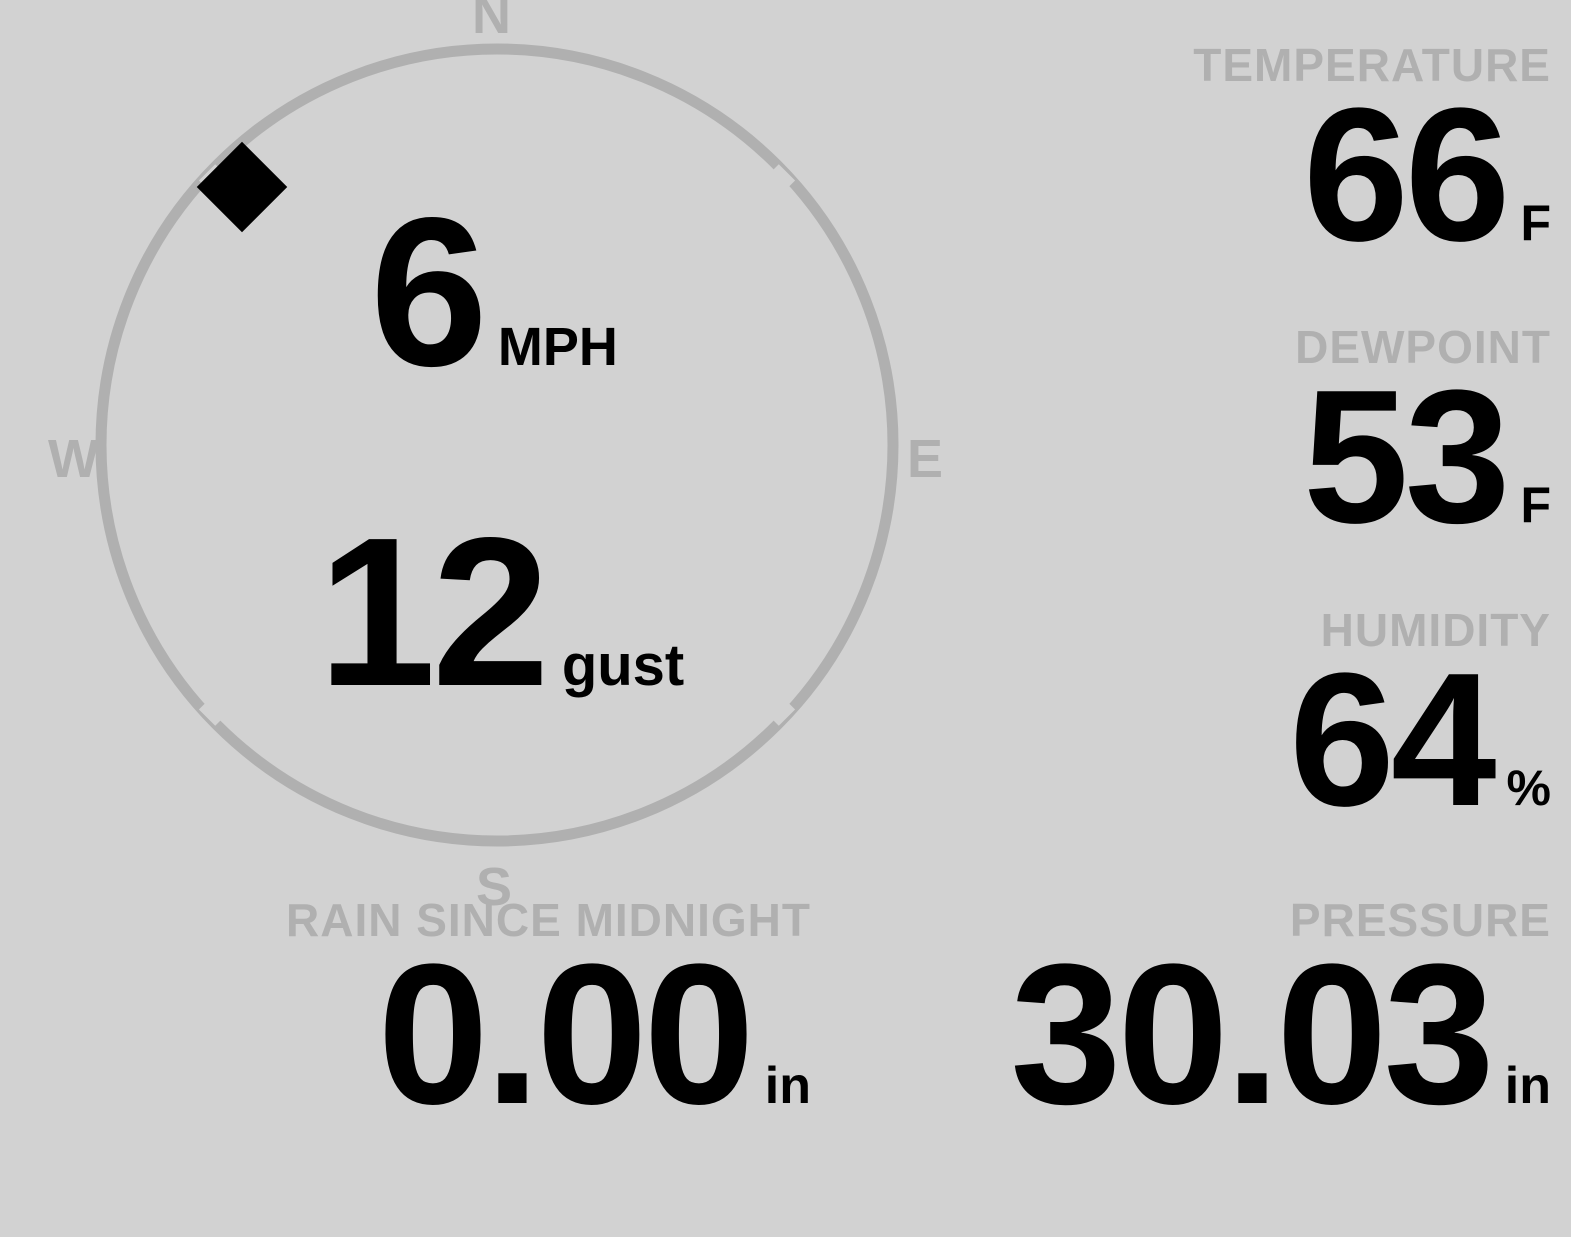  I want to click on readout-temperature: TEMPERATURE 66 F, so click(1372, 160).